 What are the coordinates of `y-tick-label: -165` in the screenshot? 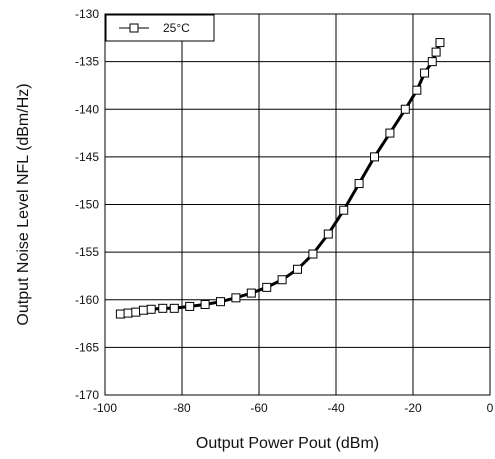 It's located at (87, 347).